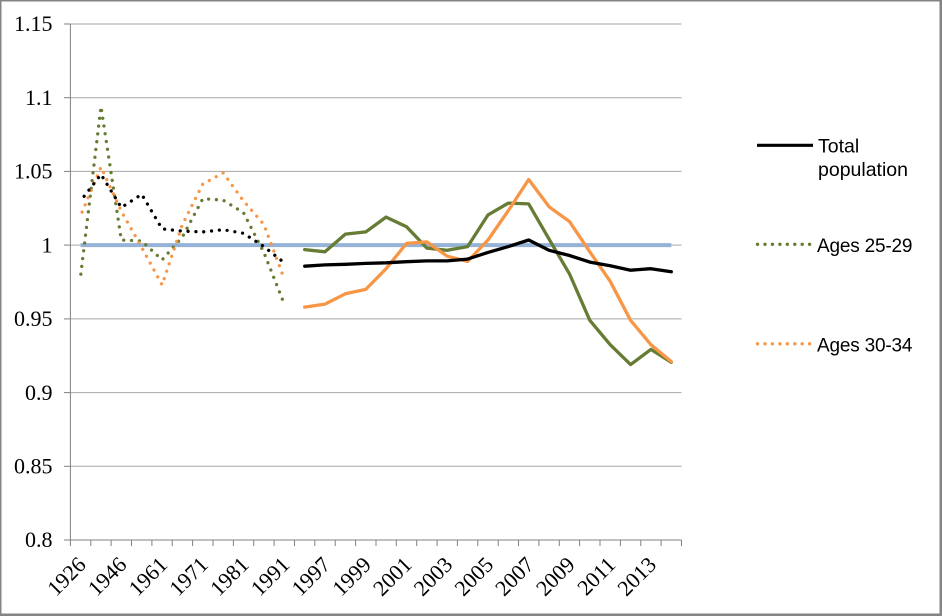 The height and width of the screenshot is (616, 942). I want to click on svg-text: Ages 30-34, so click(865, 346).